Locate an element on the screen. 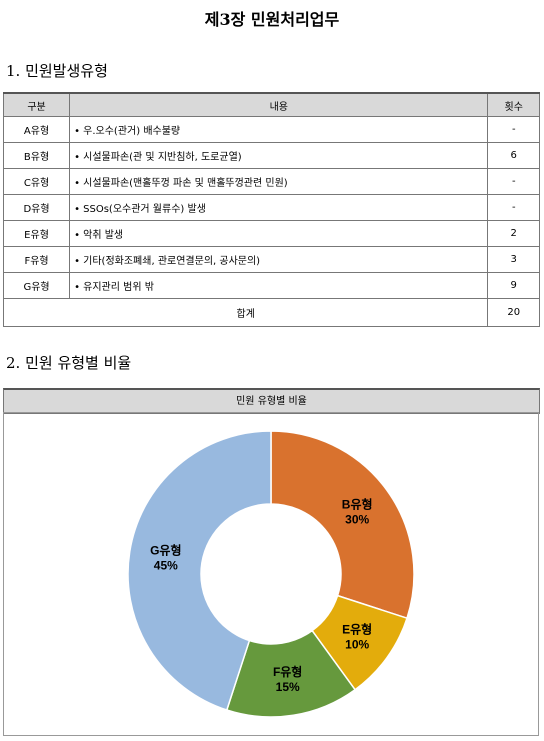 The height and width of the screenshot is (741, 544). slice-category: F유형 is located at coordinates (287, 671).